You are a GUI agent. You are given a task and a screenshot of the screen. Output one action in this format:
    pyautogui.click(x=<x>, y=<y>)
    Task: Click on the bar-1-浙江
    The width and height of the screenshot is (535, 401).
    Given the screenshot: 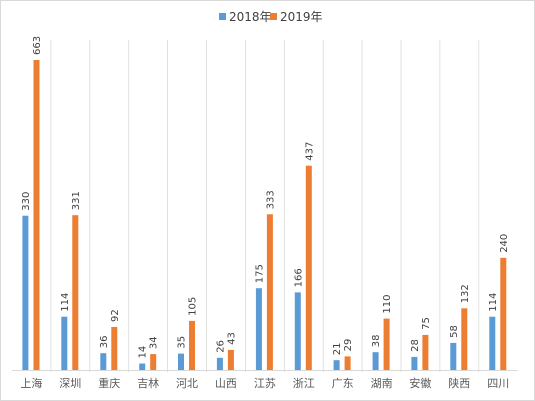 What is the action you would take?
    pyautogui.click(x=297, y=331)
    